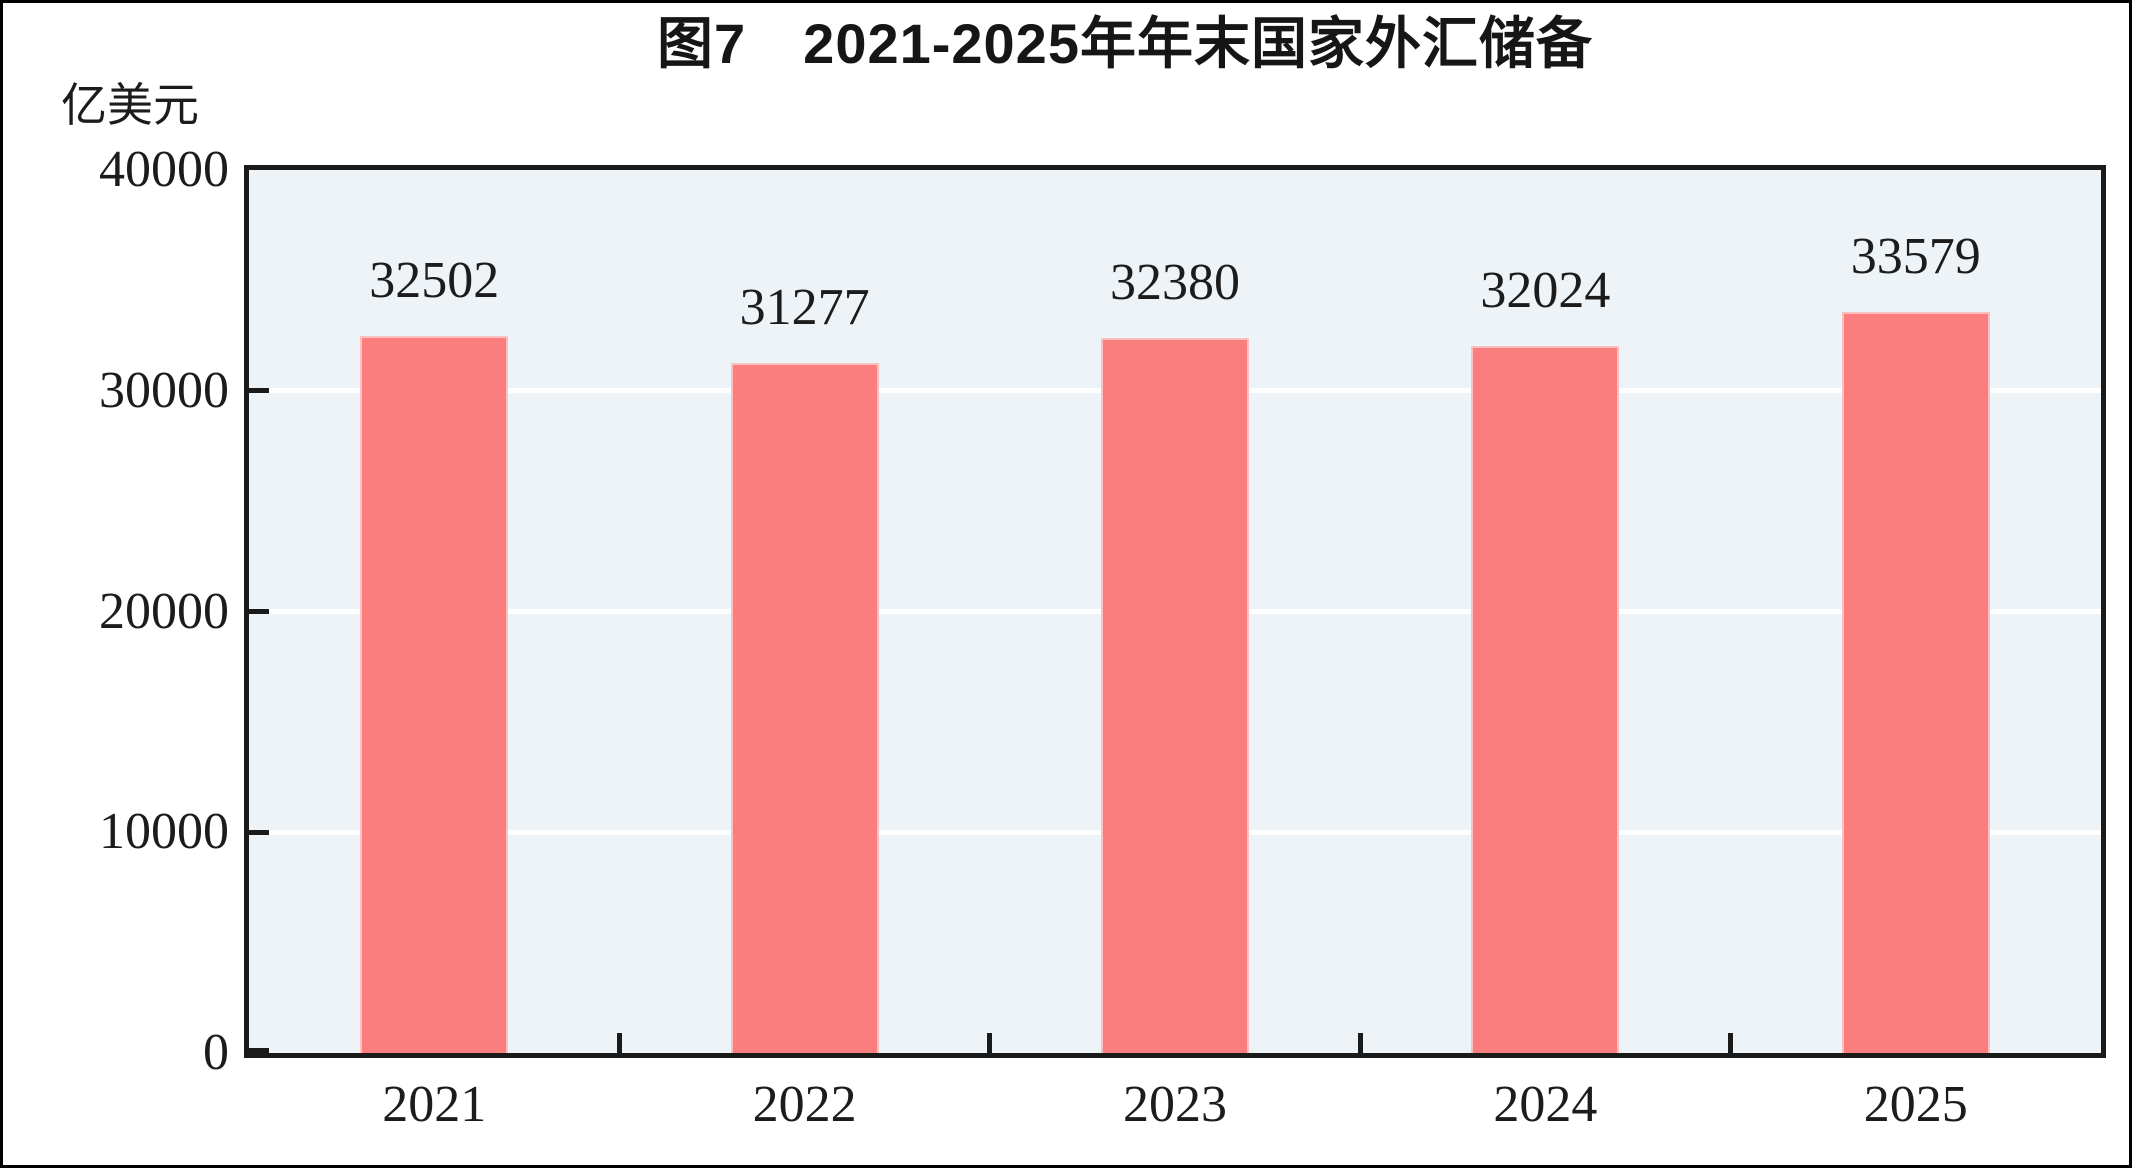 This screenshot has width=2132, height=1168. Describe the element at coordinates (164, 611) in the screenshot. I see `y-axis-tick-label-20000: 20000` at that location.